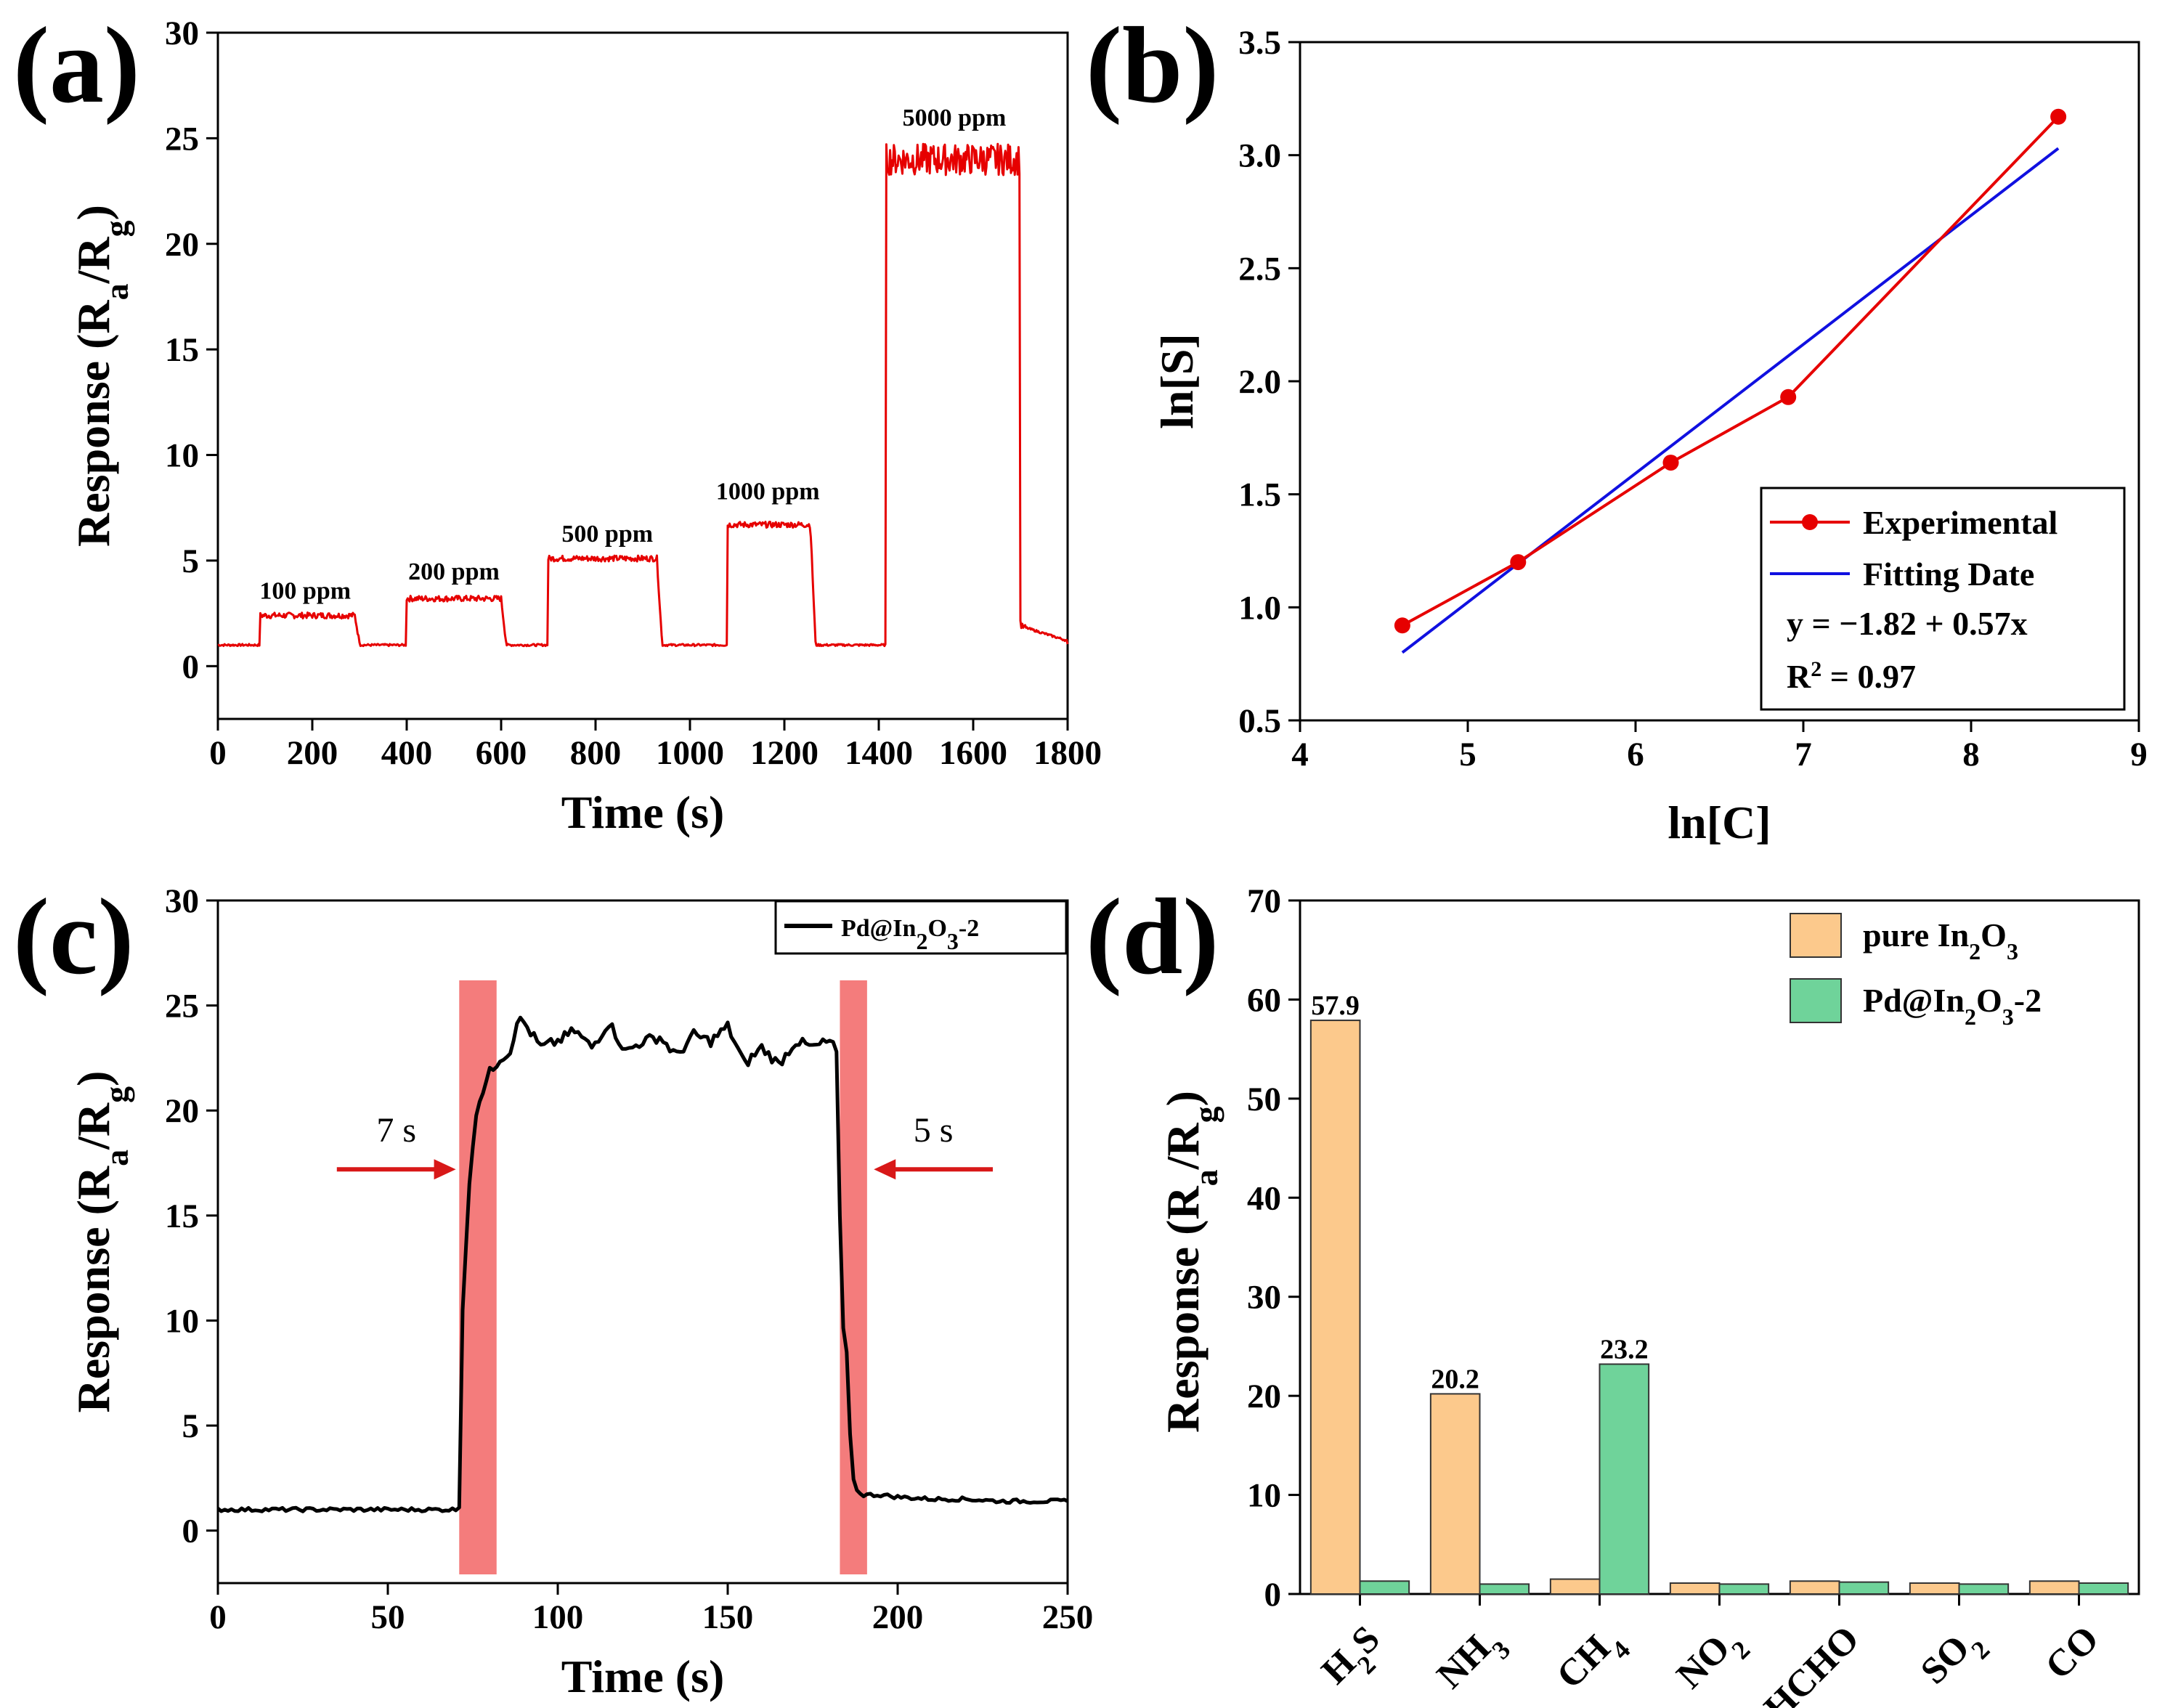 The width and height of the screenshot is (2165, 1708). I want to click on x-tick-label: 200, so click(898, 1617).